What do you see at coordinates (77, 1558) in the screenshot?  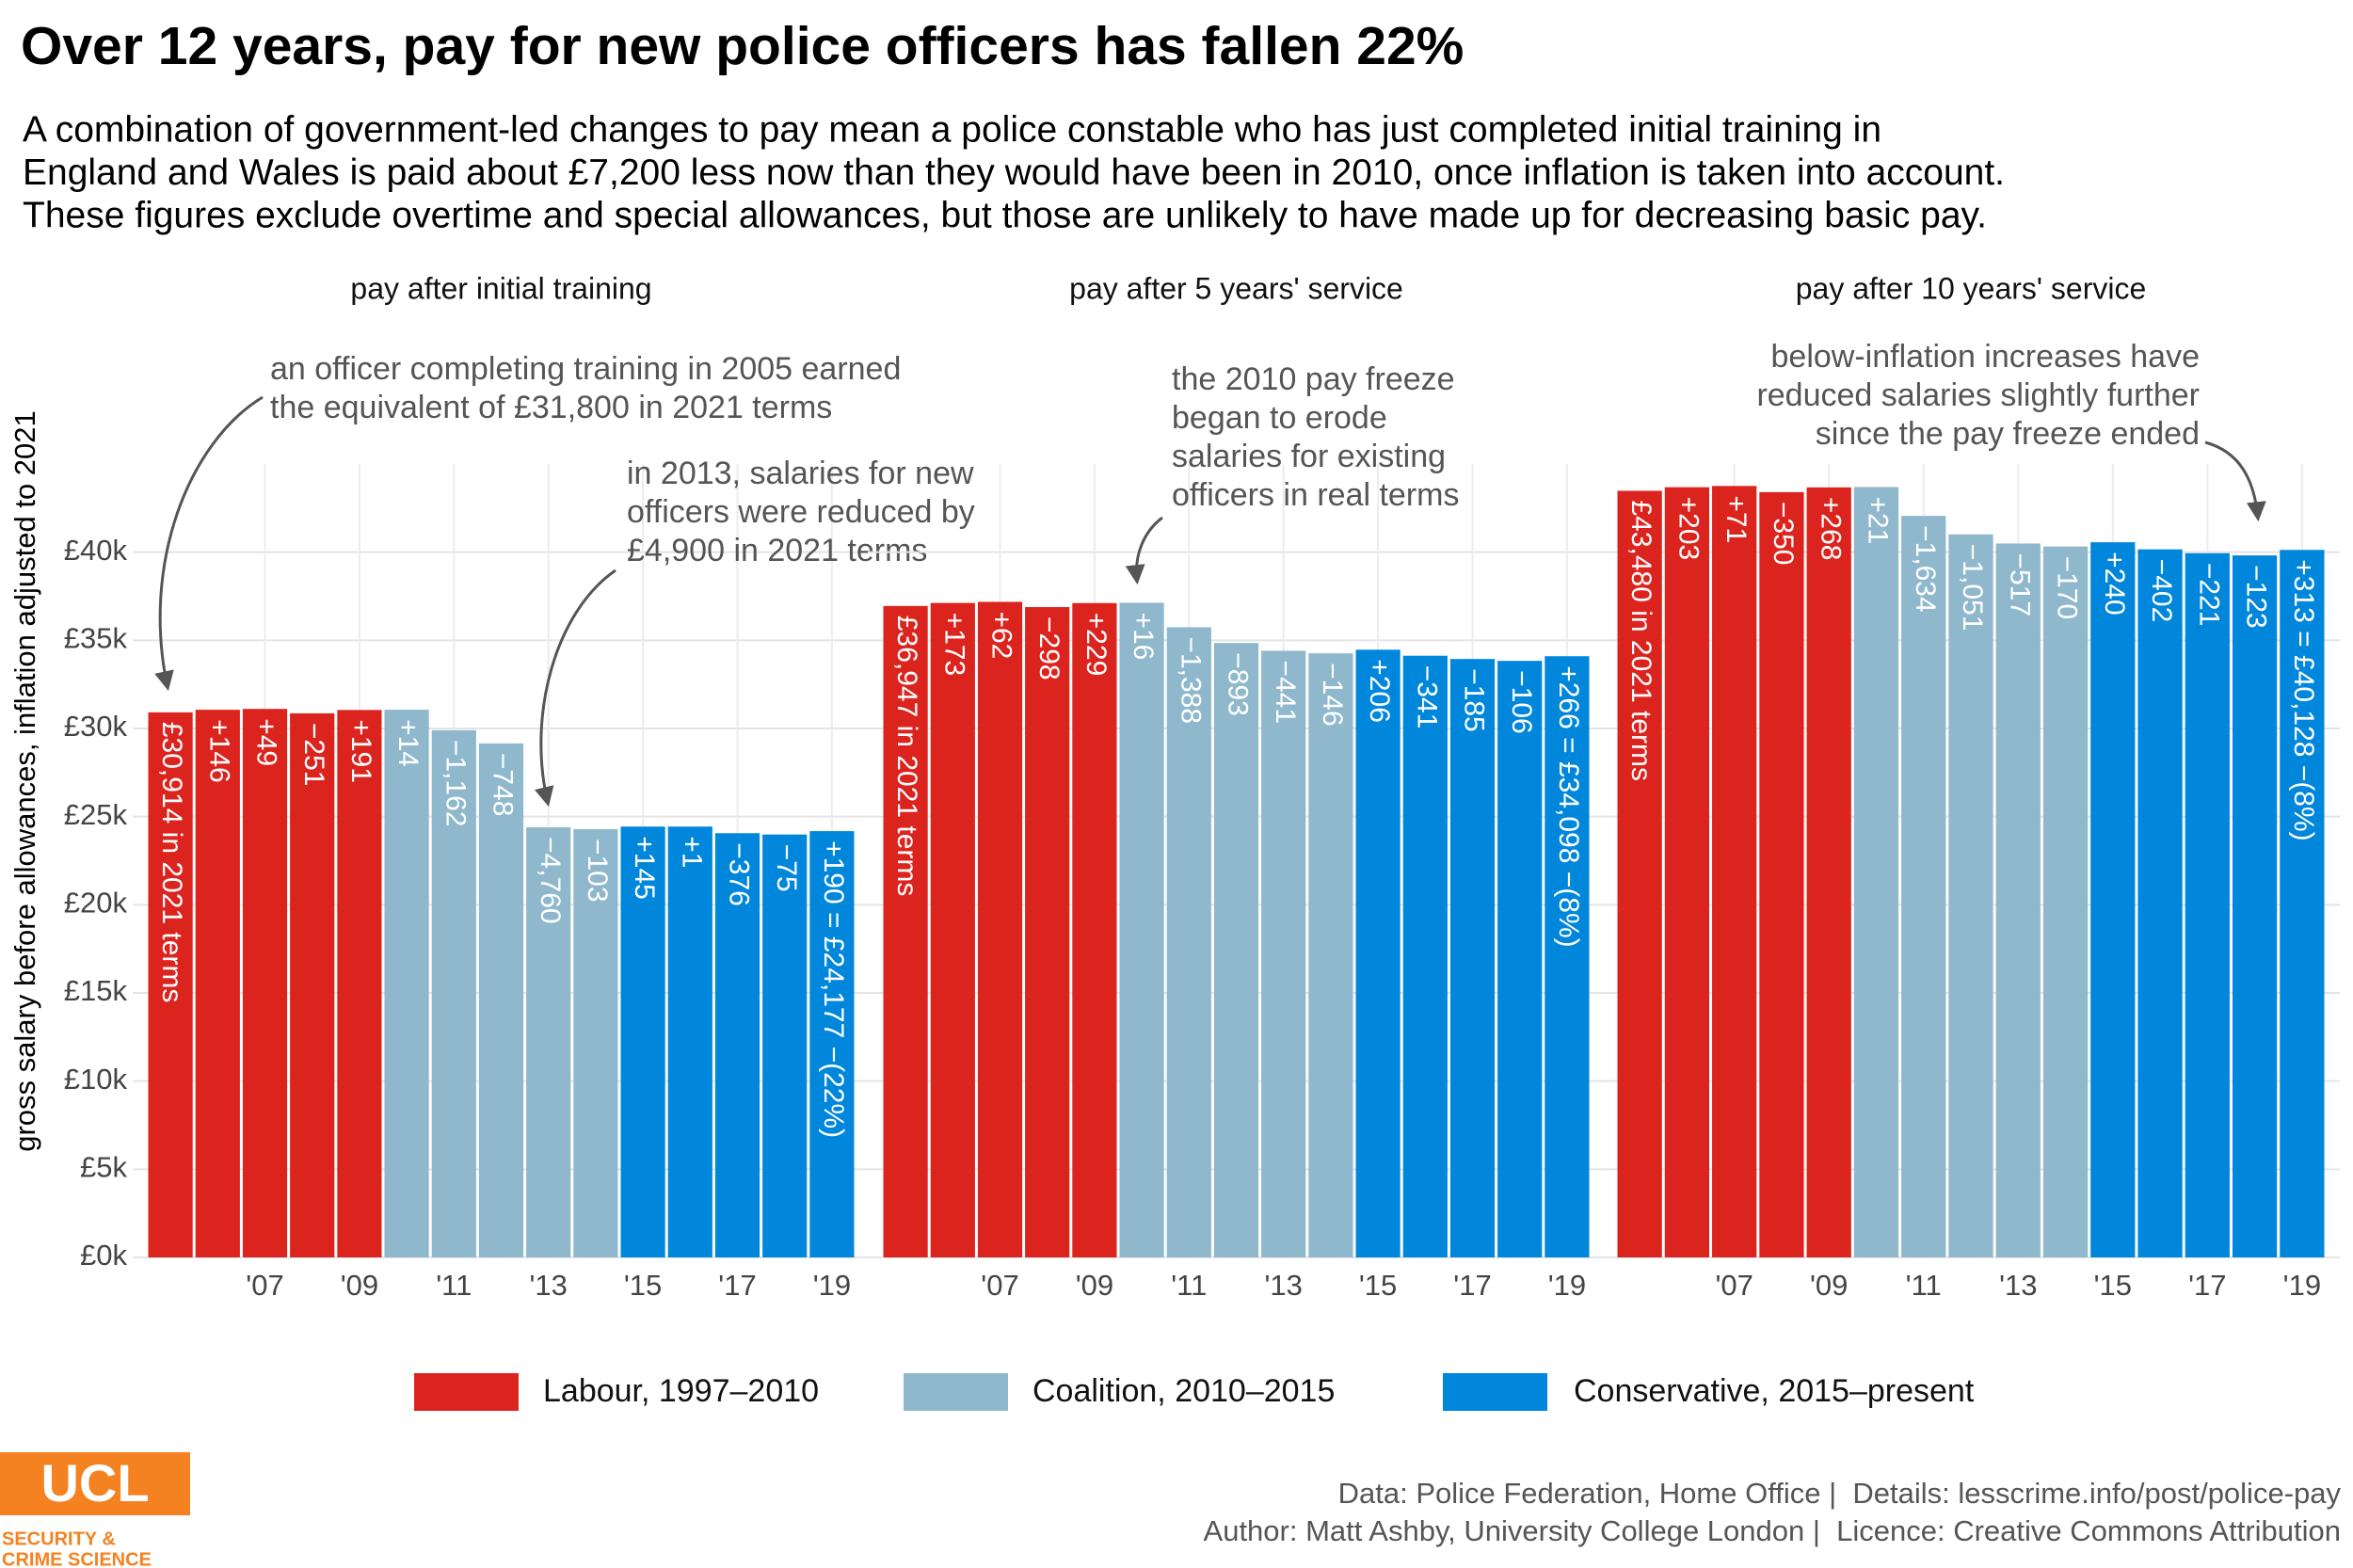 I see `logo-subtext: CRIME SCIENCE` at bounding box center [77, 1558].